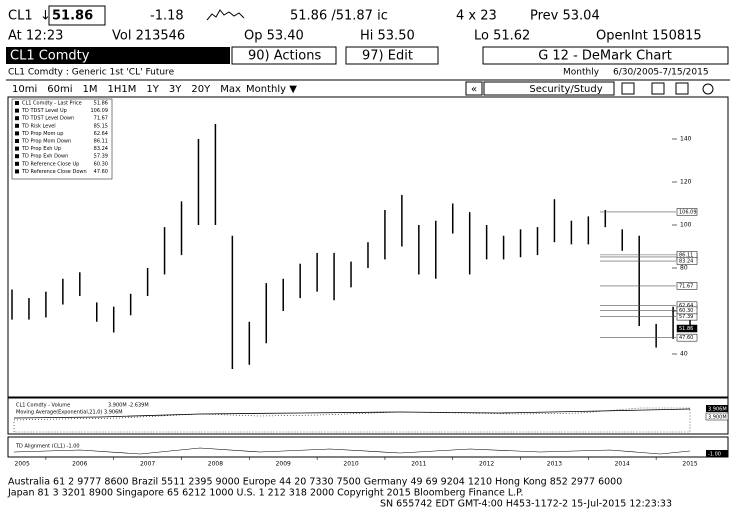  What do you see at coordinates (101, 164) in the screenshot?
I see `legend-value: 60.30` at bounding box center [101, 164].